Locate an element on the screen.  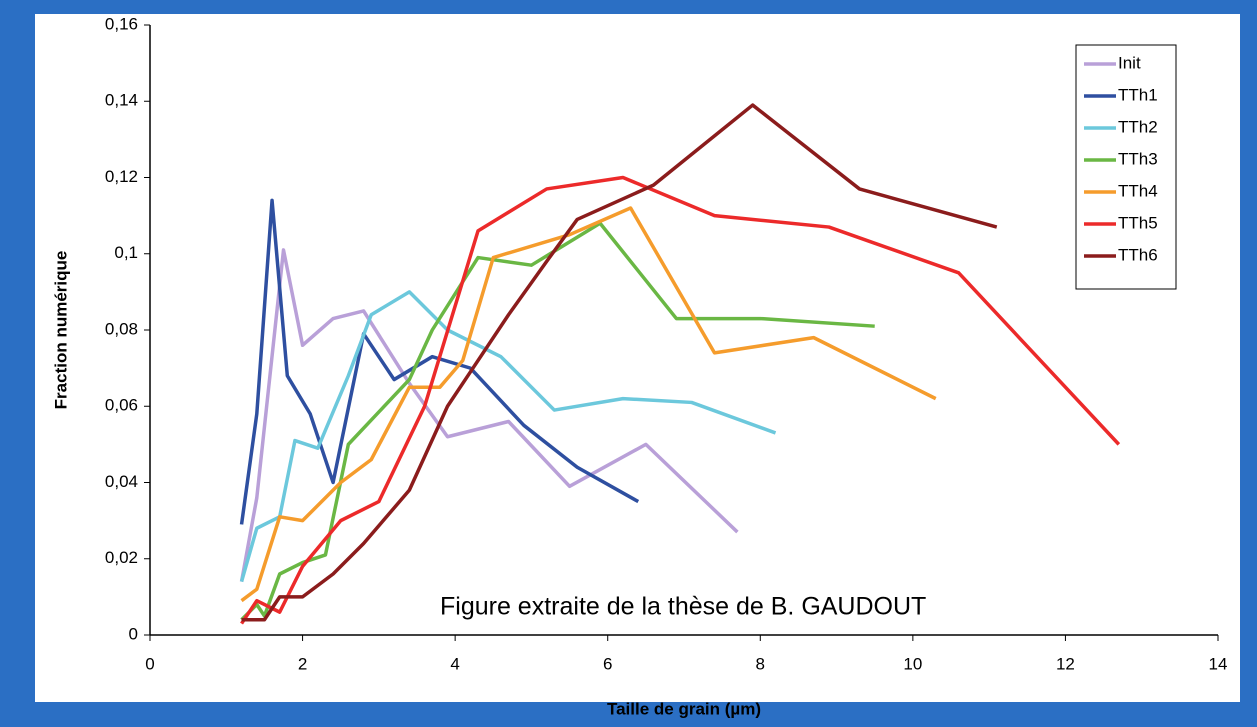
x-axis-label: Taille de grain (µm) is located at coordinates (684, 708).